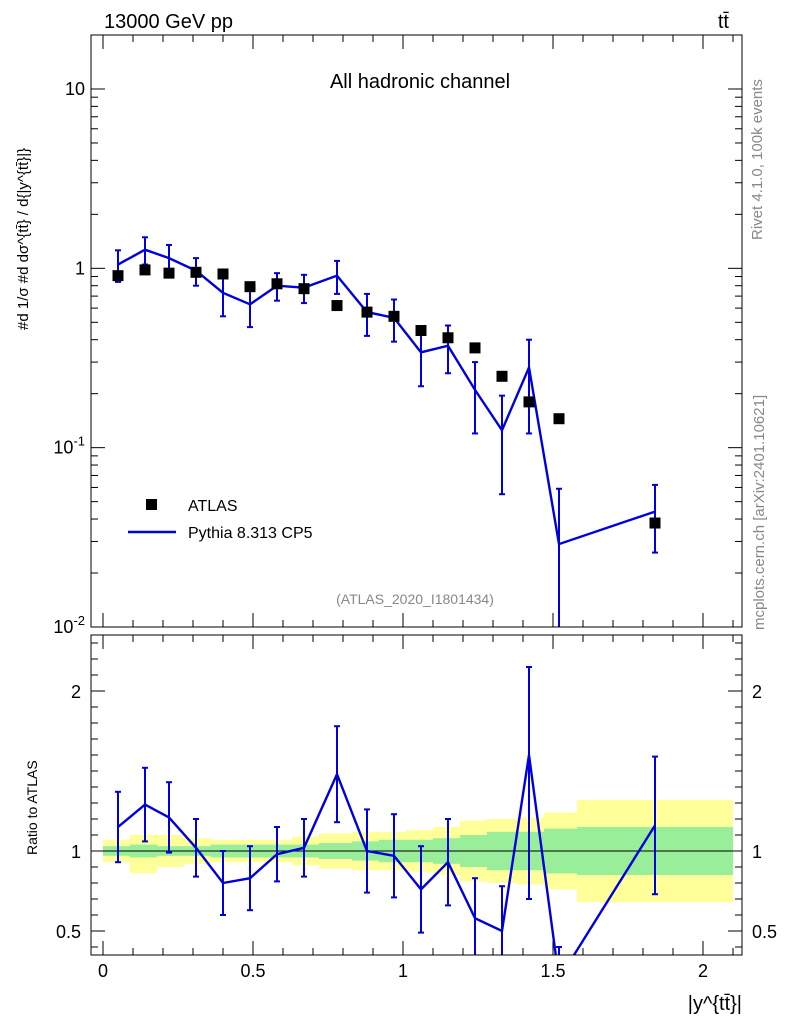  I want to click on legend-data-marker, so click(151, 504).